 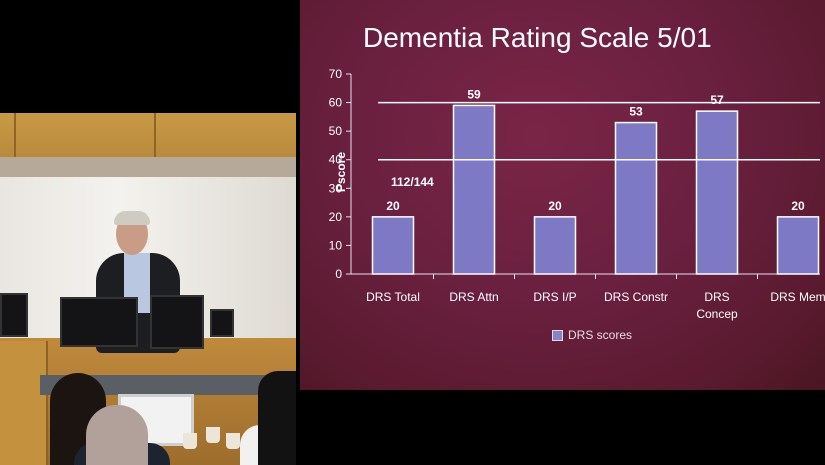 I want to click on legend-swatch, so click(x=557, y=335).